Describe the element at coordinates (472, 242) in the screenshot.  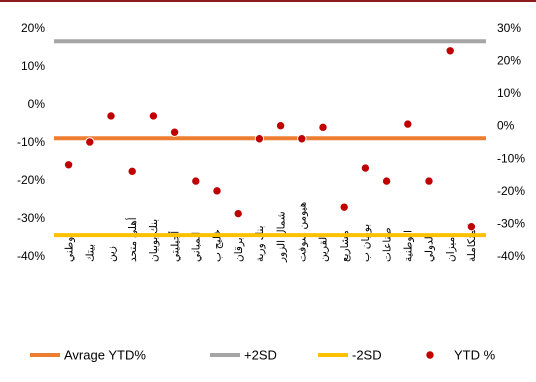
I see `x-category-label: المتكاملة` at that location.